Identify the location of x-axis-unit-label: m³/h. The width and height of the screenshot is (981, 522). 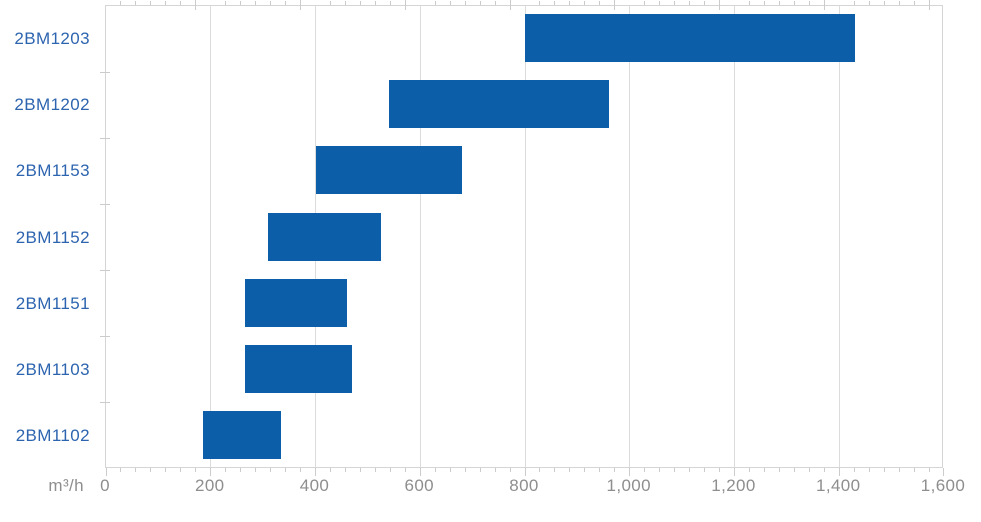
(66, 485).